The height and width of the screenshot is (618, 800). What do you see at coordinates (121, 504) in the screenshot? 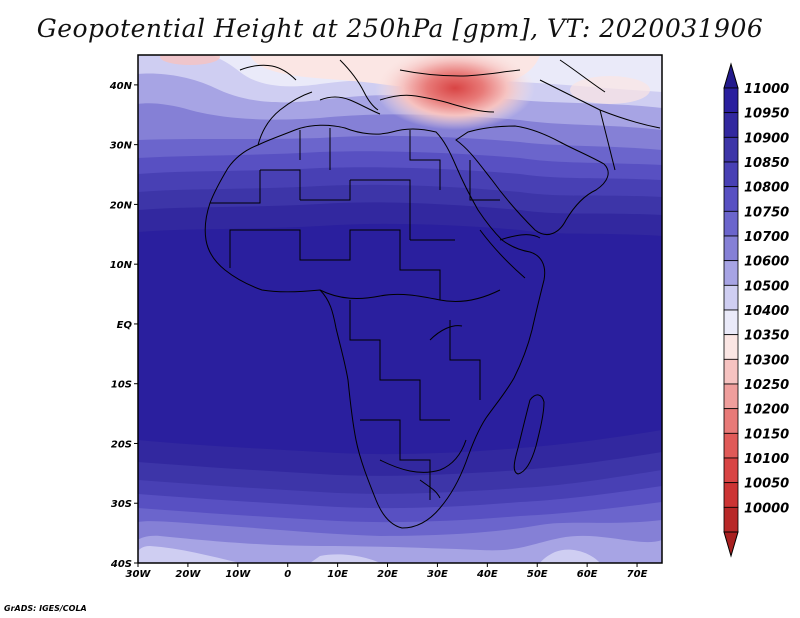
I see `lat-tick-label: 30S` at bounding box center [121, 504].